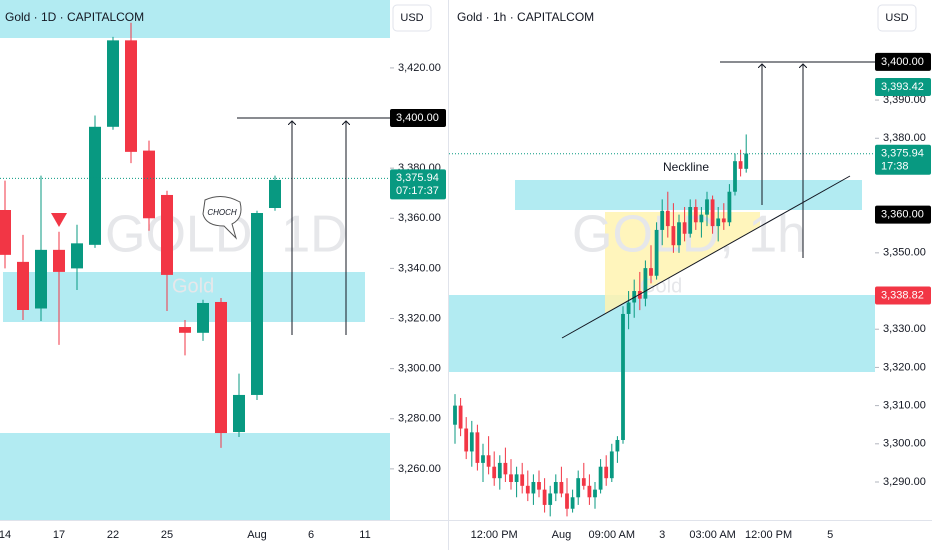  I want to click on x-tick-label: 3, so click(662, 535).